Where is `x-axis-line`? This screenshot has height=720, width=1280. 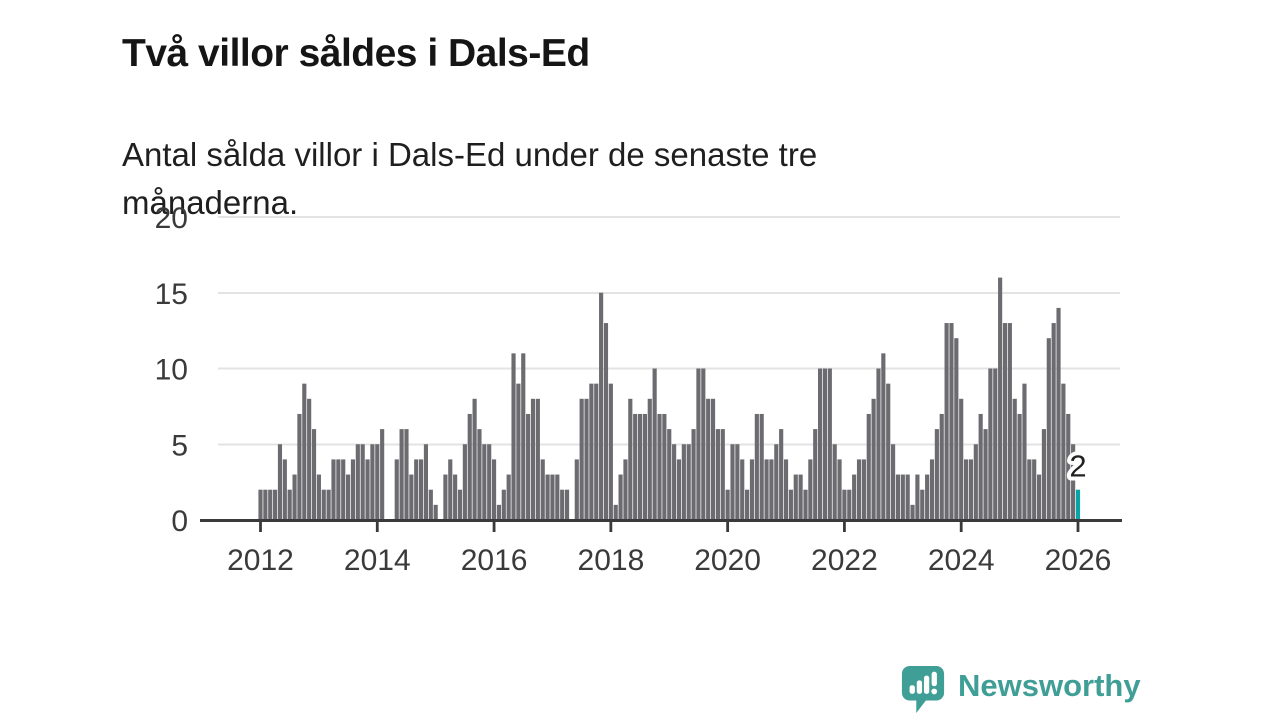 x-axis-line is located at coordinates (661, 520).